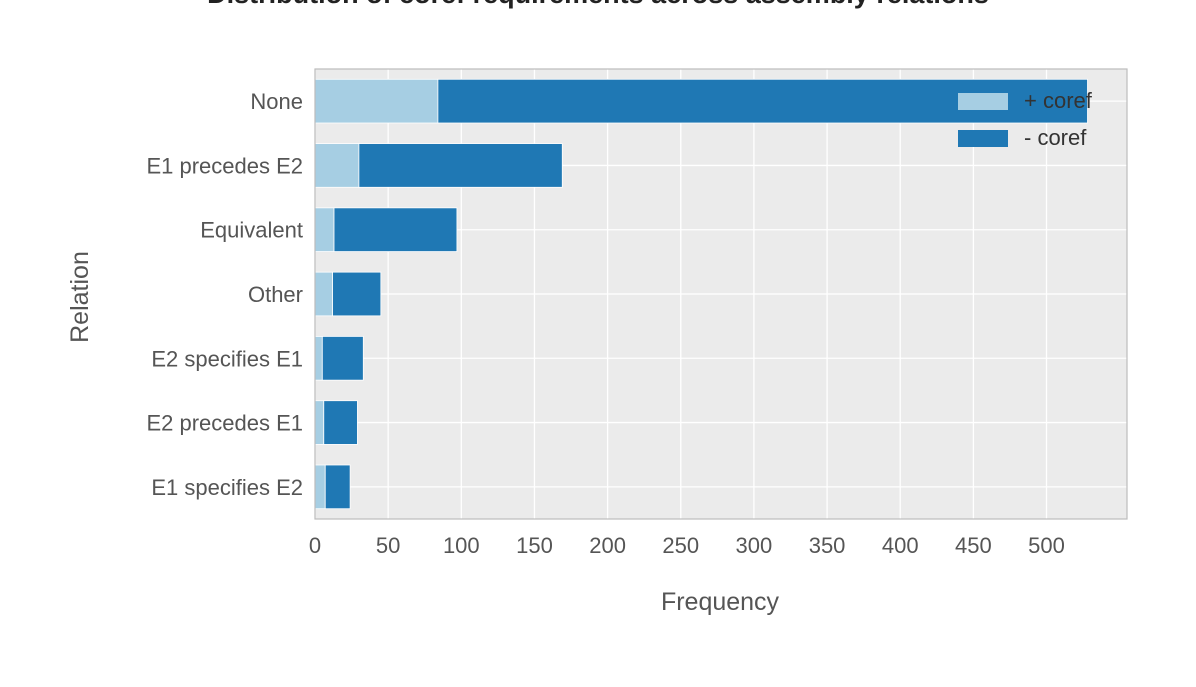 The width and height of the screenshot is (1196, 687). I want to click on x-tick-label-500: 500, so click(1046, 545).